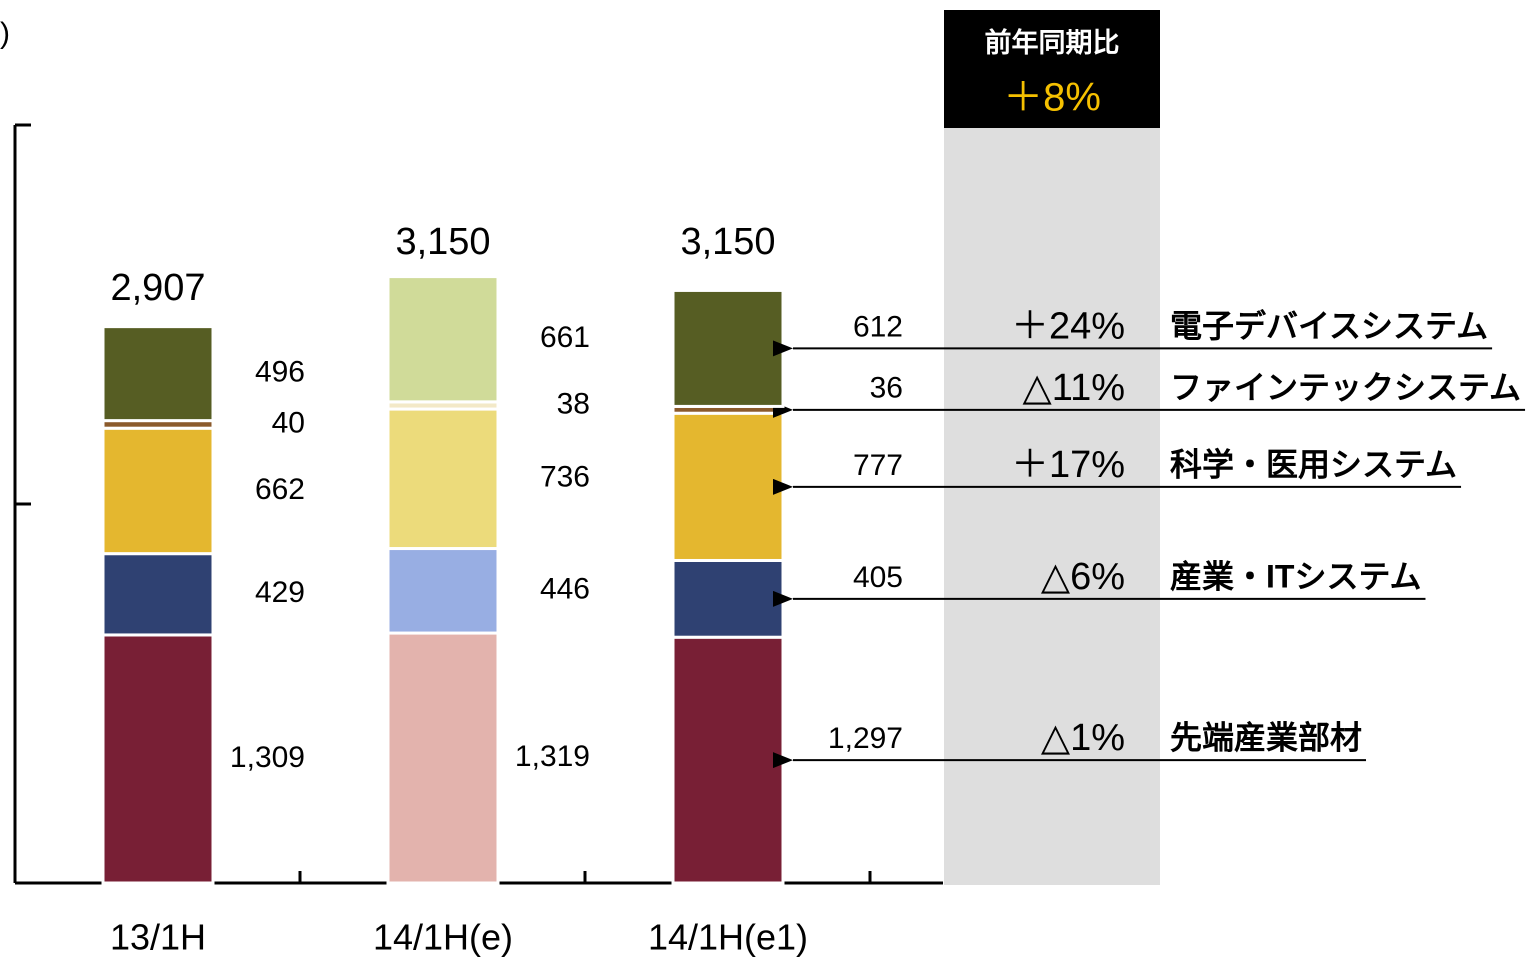  I want to click on value-label: 405, so click(878, 577).